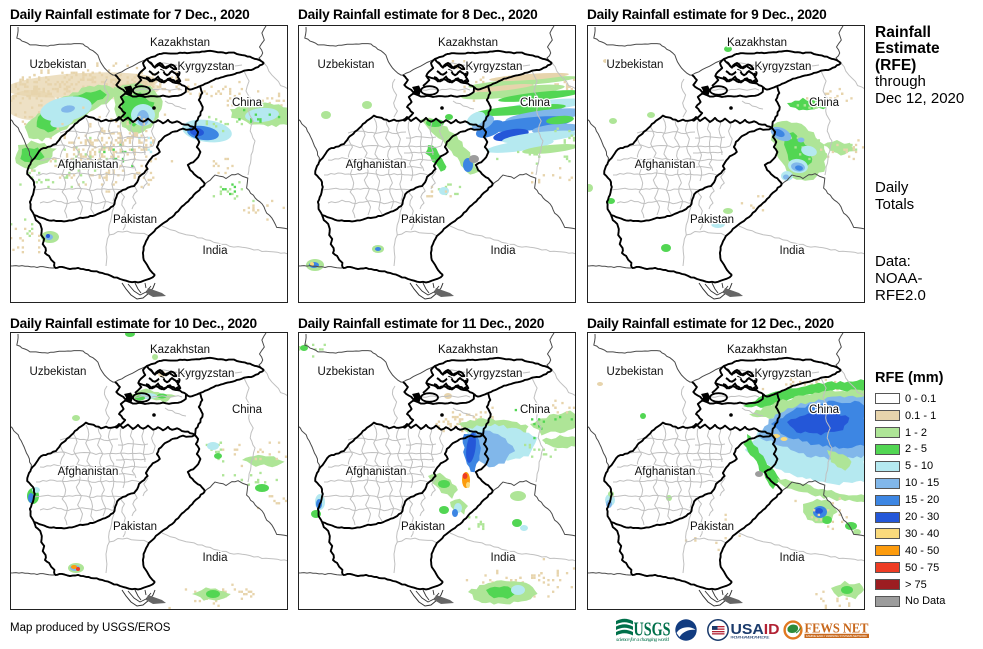 The image size is (983, 649). Describe the element at coordinates (642, 639) in the screenshot. I see `svg-text: science for a changing world` at that location.